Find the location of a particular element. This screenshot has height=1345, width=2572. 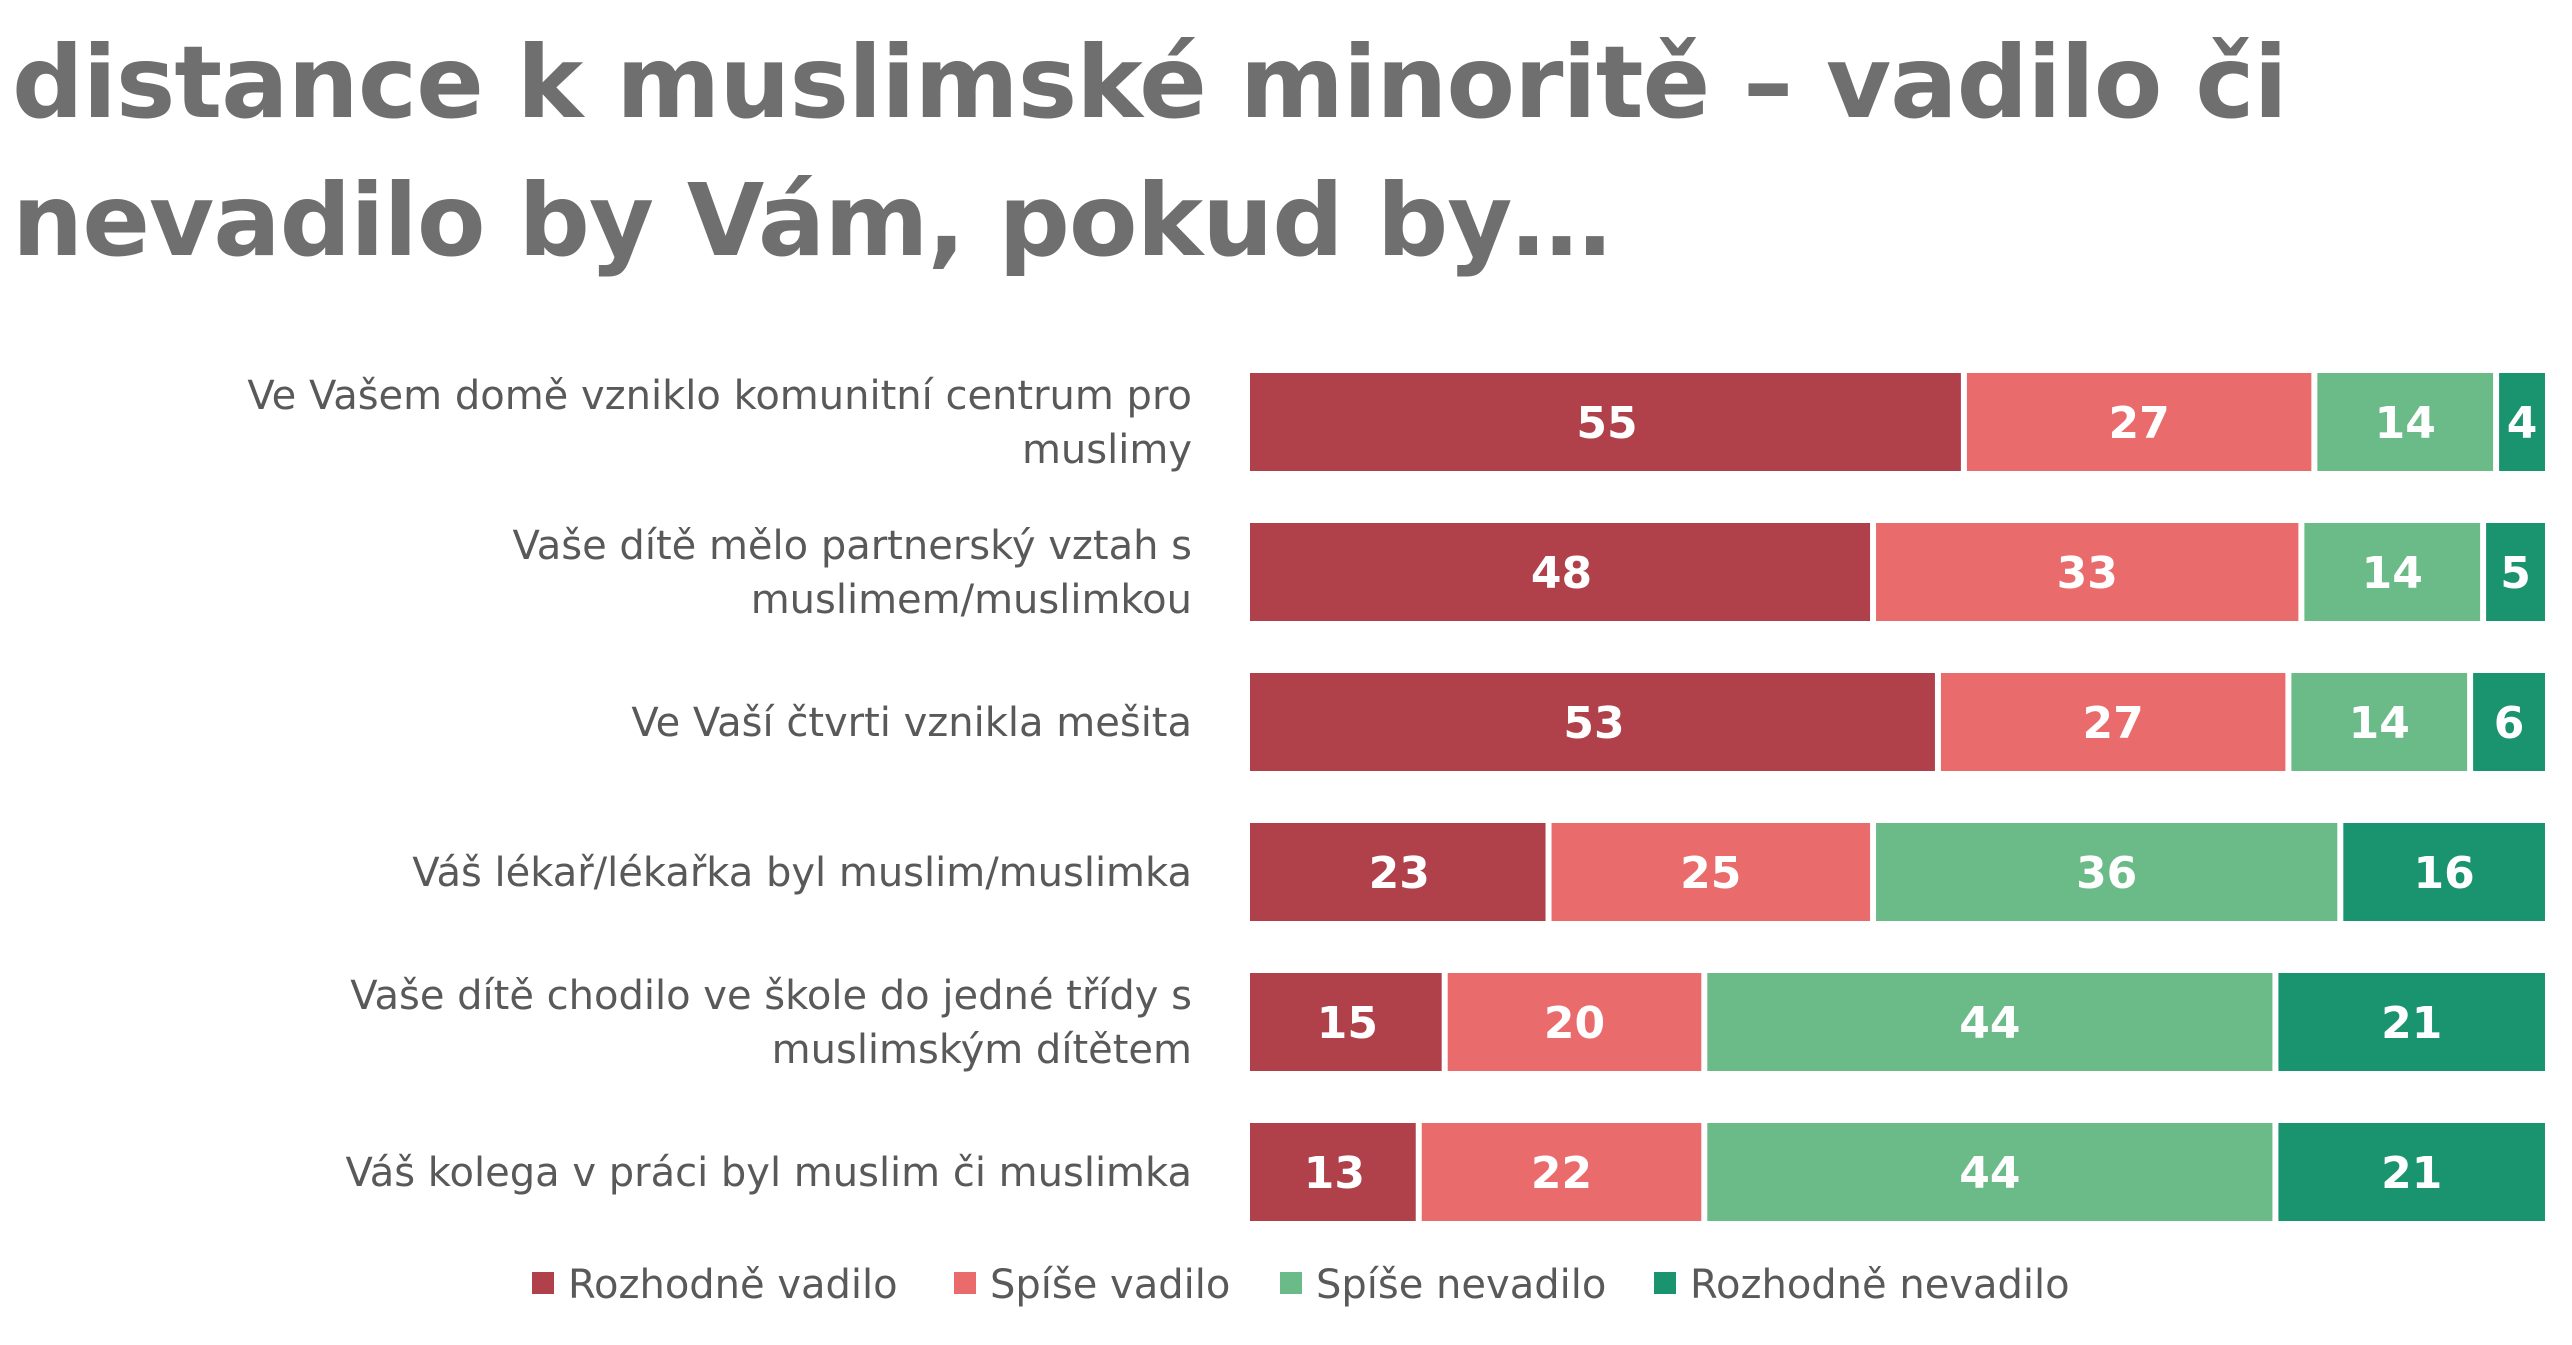

data-label: 53 is located at coordinates (1593, 723).